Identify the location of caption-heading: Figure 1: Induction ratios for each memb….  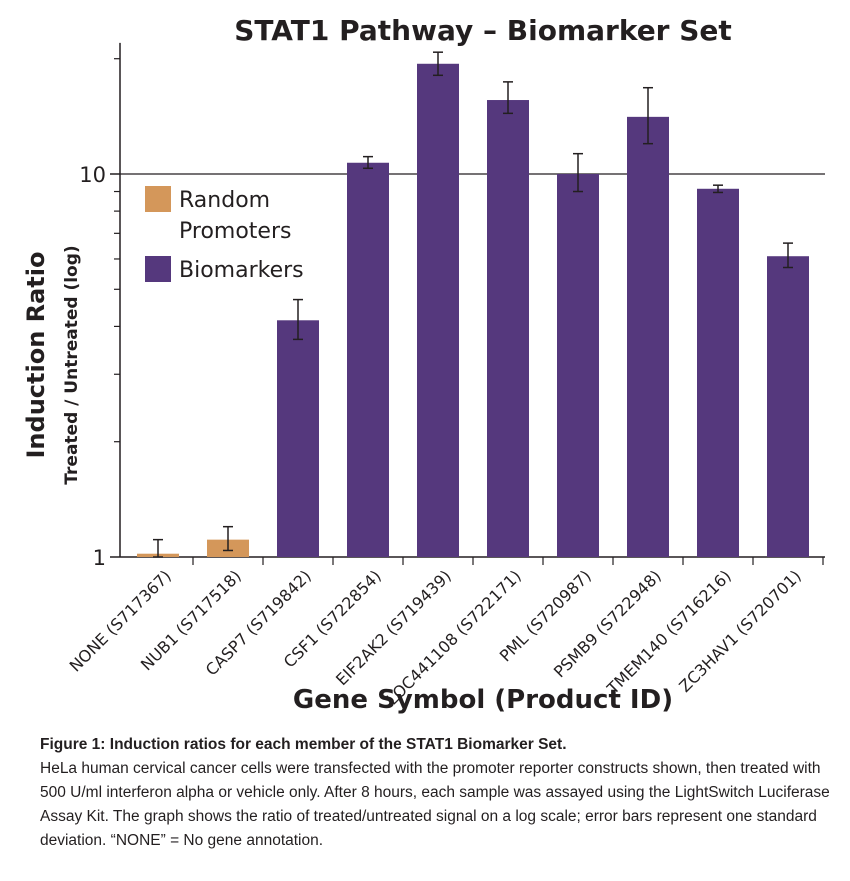
(303, 744).